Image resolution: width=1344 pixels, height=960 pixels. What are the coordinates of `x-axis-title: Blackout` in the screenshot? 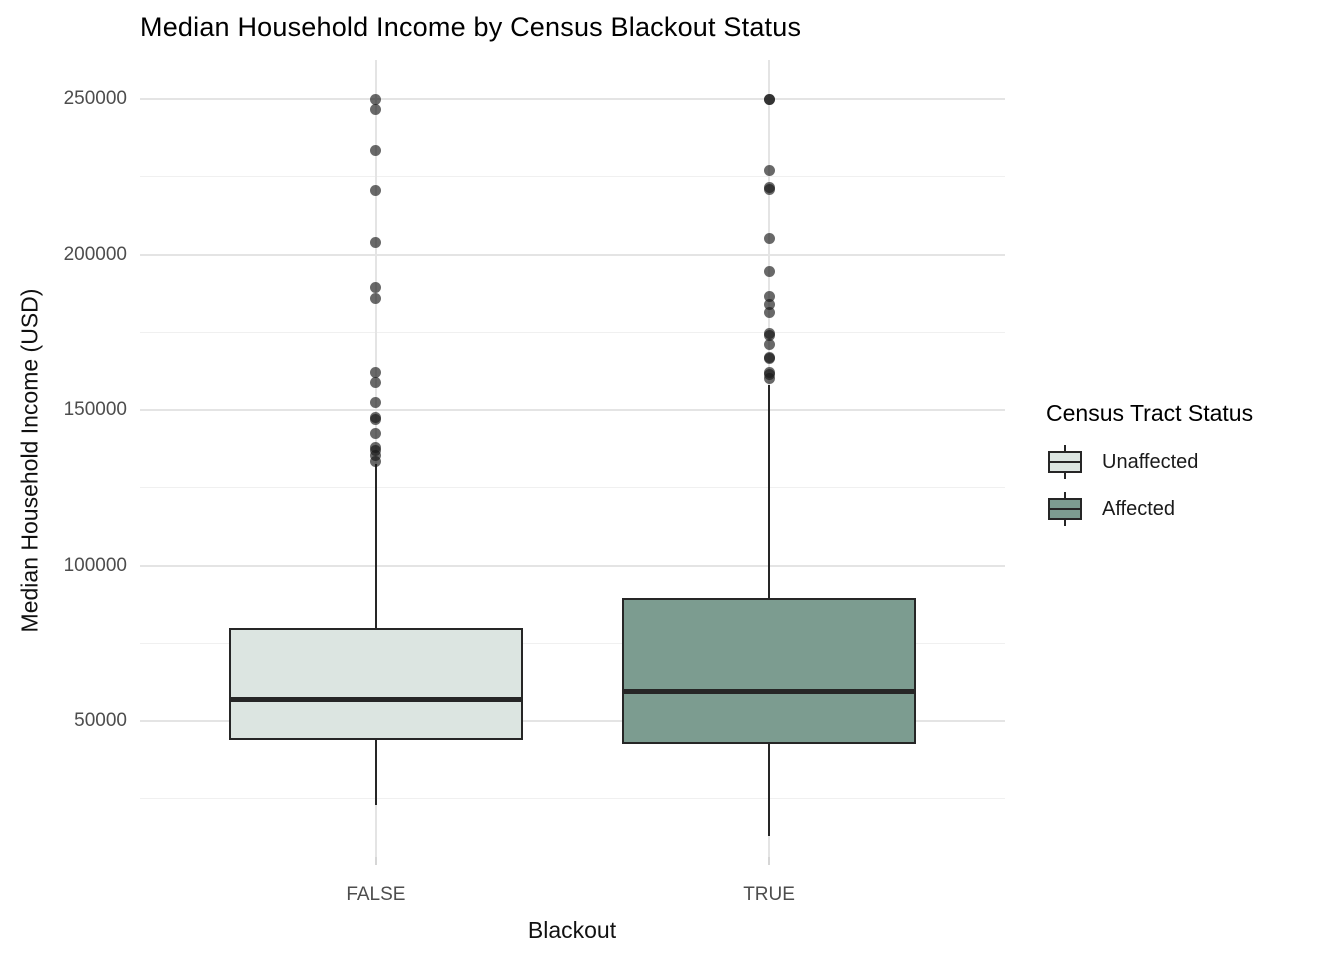 It's located at (572, 930).